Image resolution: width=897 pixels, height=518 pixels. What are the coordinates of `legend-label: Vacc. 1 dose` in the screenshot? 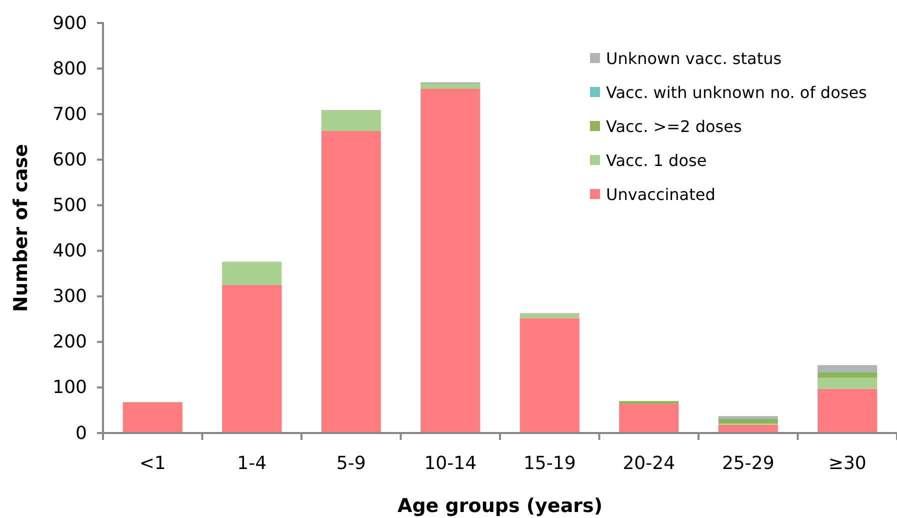 It's located at (656, 160).